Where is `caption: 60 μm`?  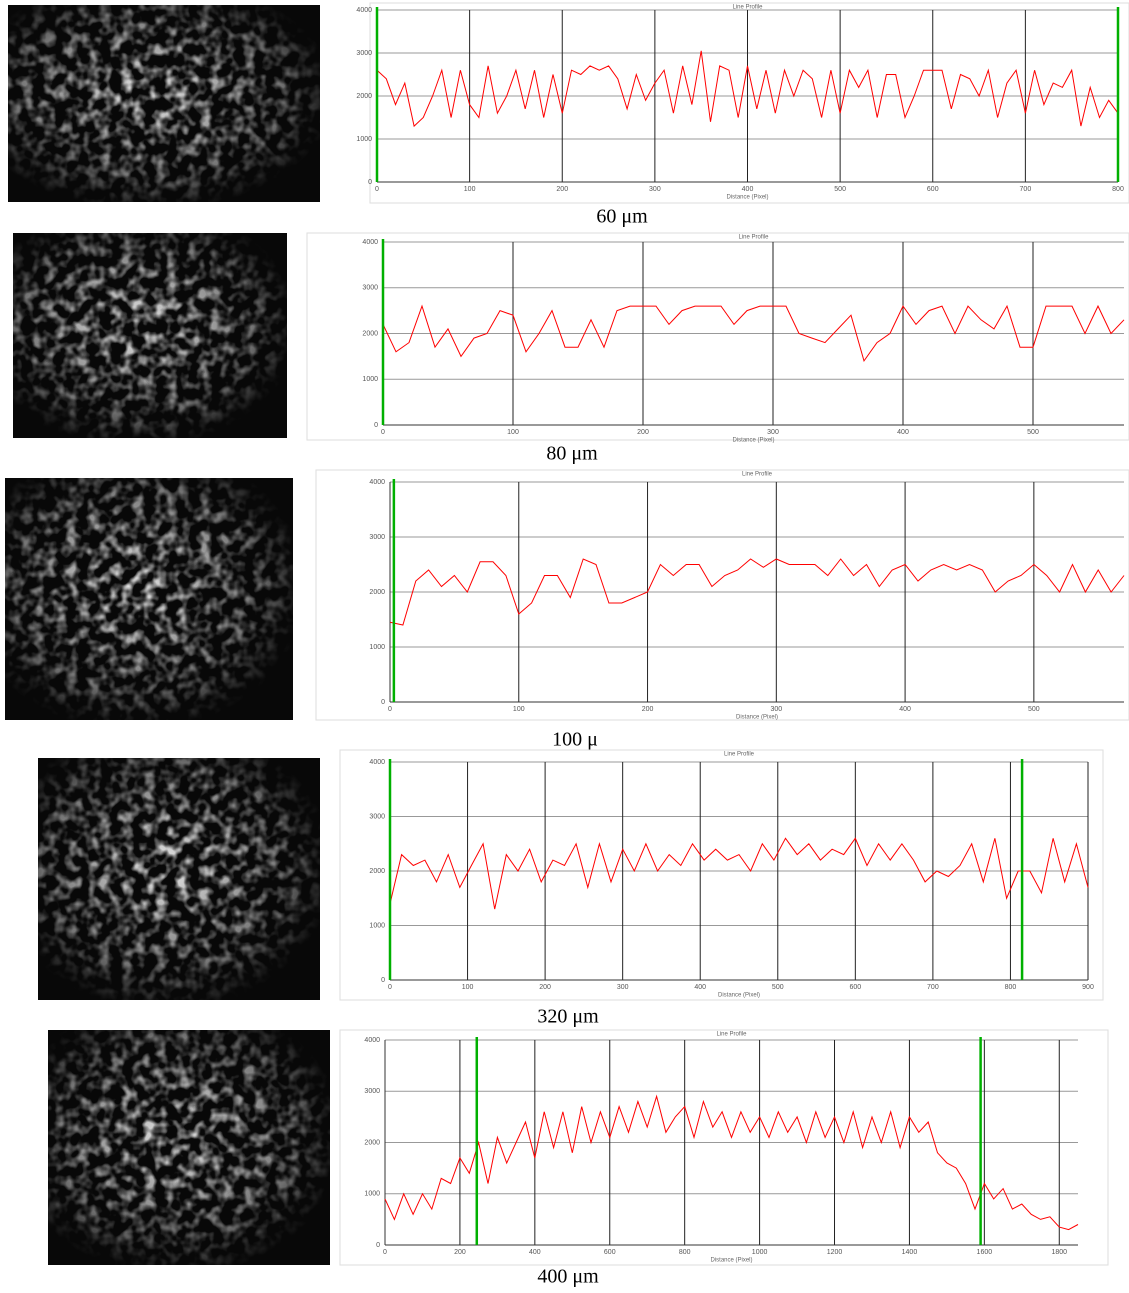
caption: 60 μm is located at coordinates (622, 217).